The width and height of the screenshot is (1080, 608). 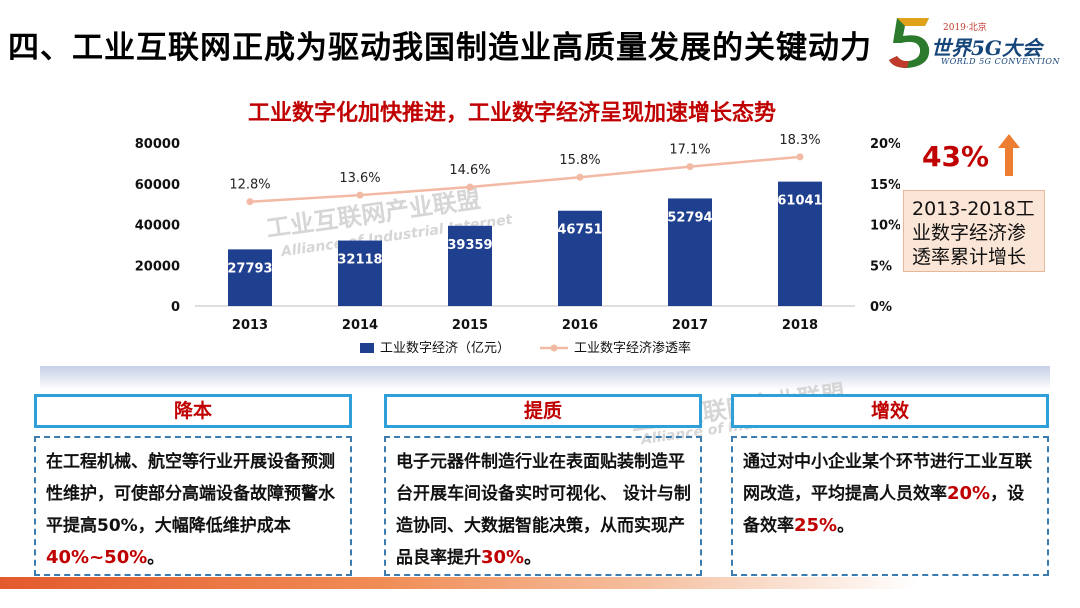 I want to click on chart-title: 工业数字化加快推进，工业数字经济呈现加速增长态势, so click(x=512, y=113).